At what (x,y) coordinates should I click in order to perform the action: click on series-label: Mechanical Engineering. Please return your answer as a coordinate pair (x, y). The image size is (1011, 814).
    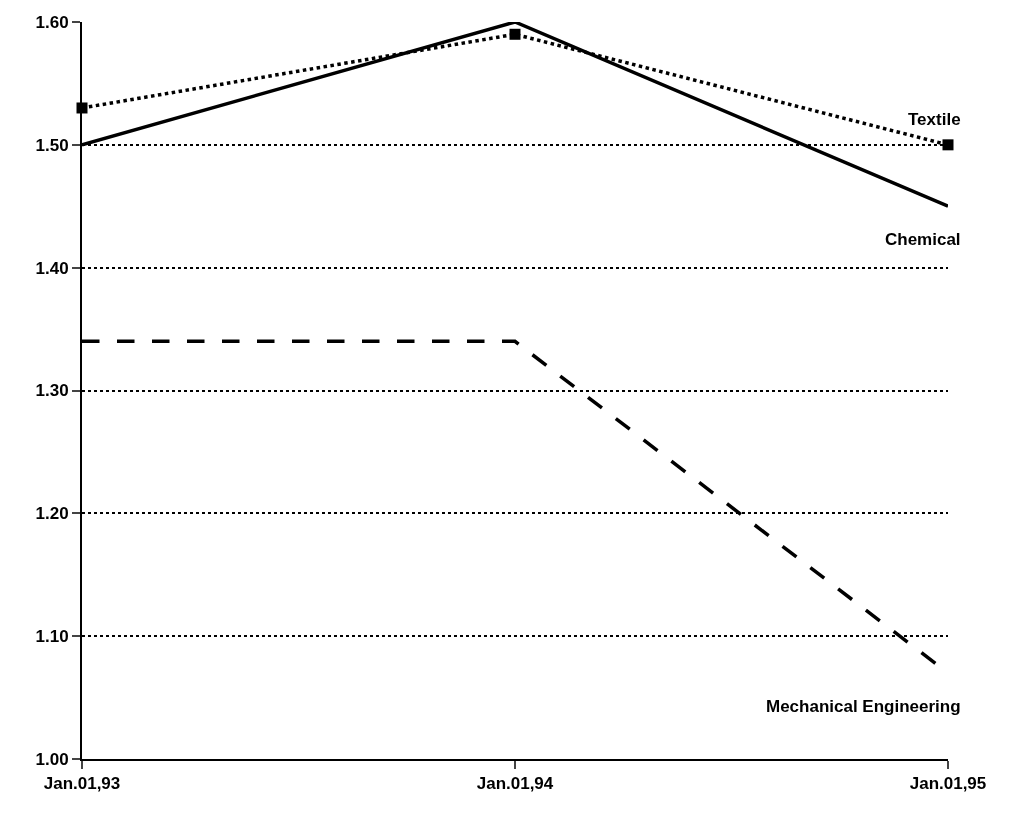
    Looking at the image, I should click on (863, 706).